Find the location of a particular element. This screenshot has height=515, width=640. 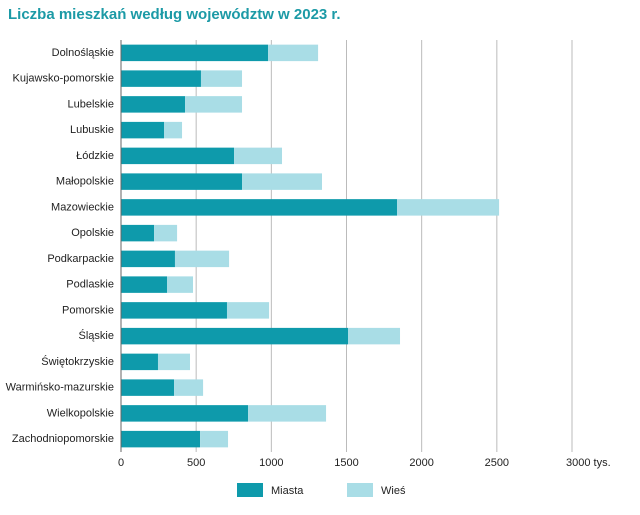

y-tick-label: Świętokrzyskie is located at coordinates (77, 361).